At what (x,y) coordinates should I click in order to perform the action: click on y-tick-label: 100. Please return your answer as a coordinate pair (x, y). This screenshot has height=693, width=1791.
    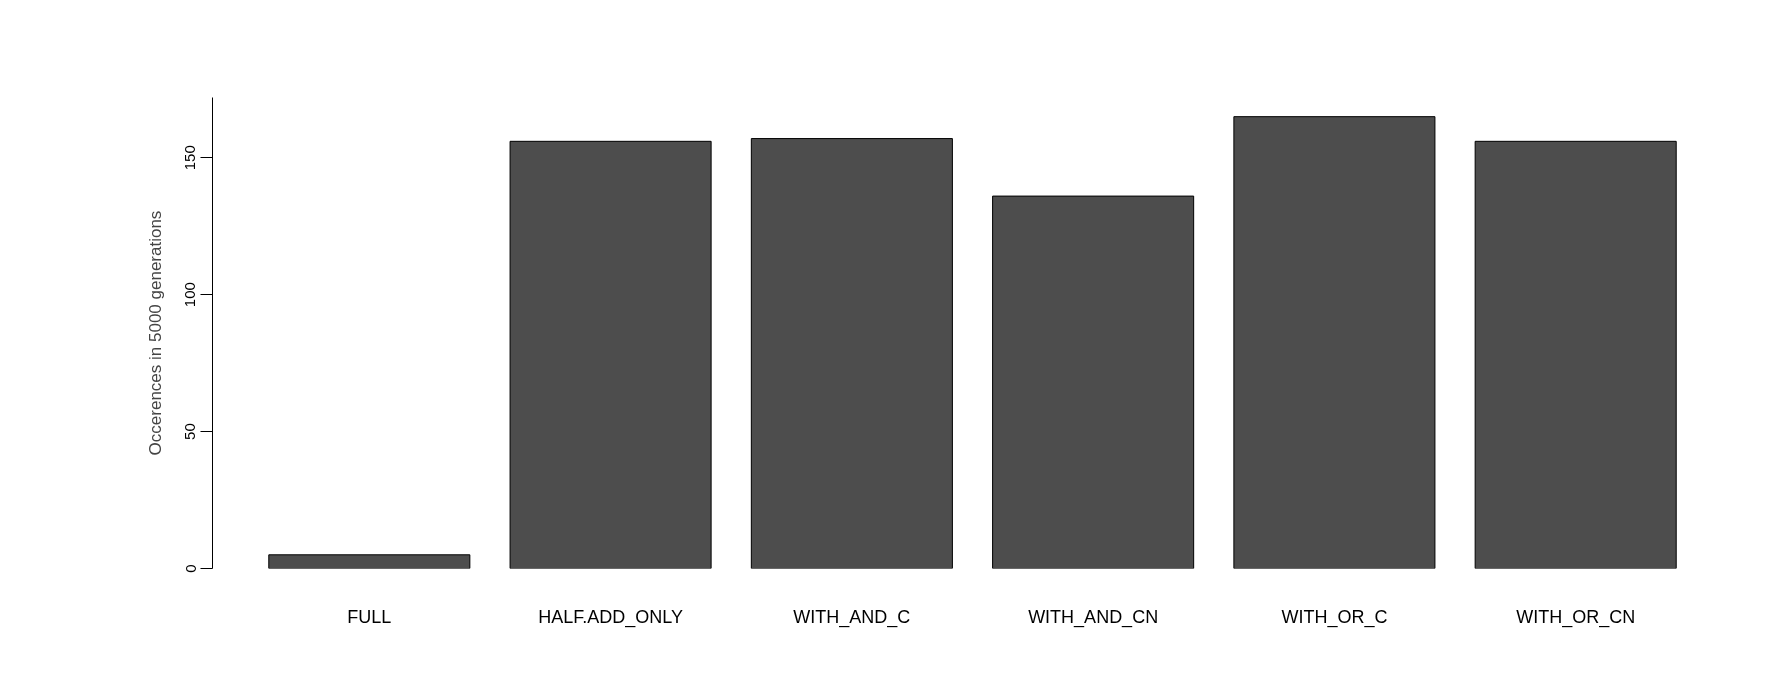
    Looking at the image, I should click on (190, 295).